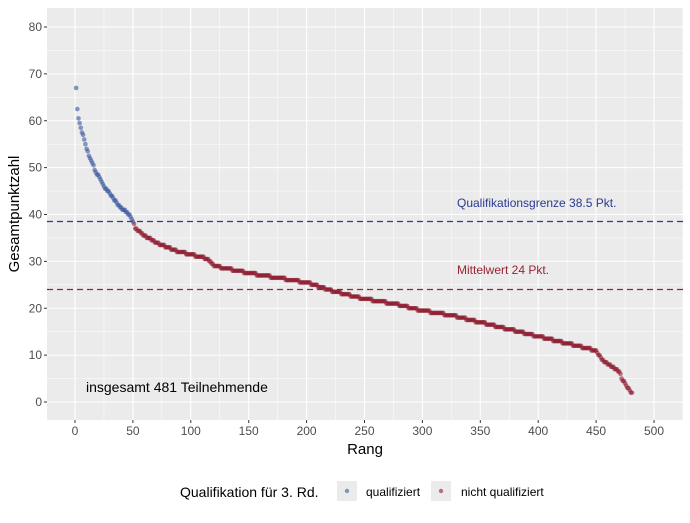 This screenshot has height=523, width=690. I want to click on legend-label-qualified: qualifiziert, so click(393, 492).